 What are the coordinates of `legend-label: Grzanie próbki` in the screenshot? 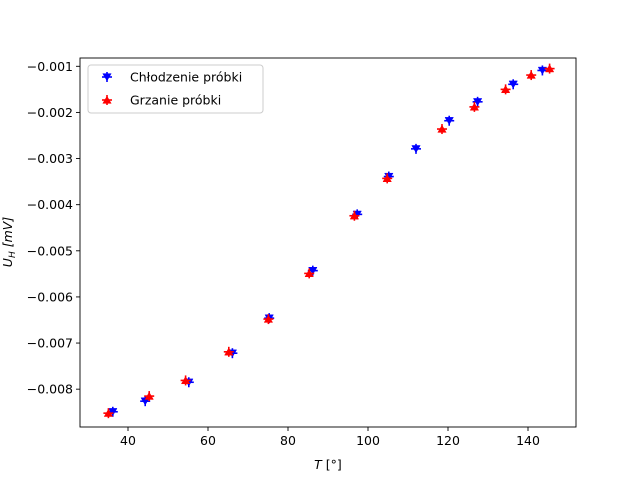 It's located at (175, 100).